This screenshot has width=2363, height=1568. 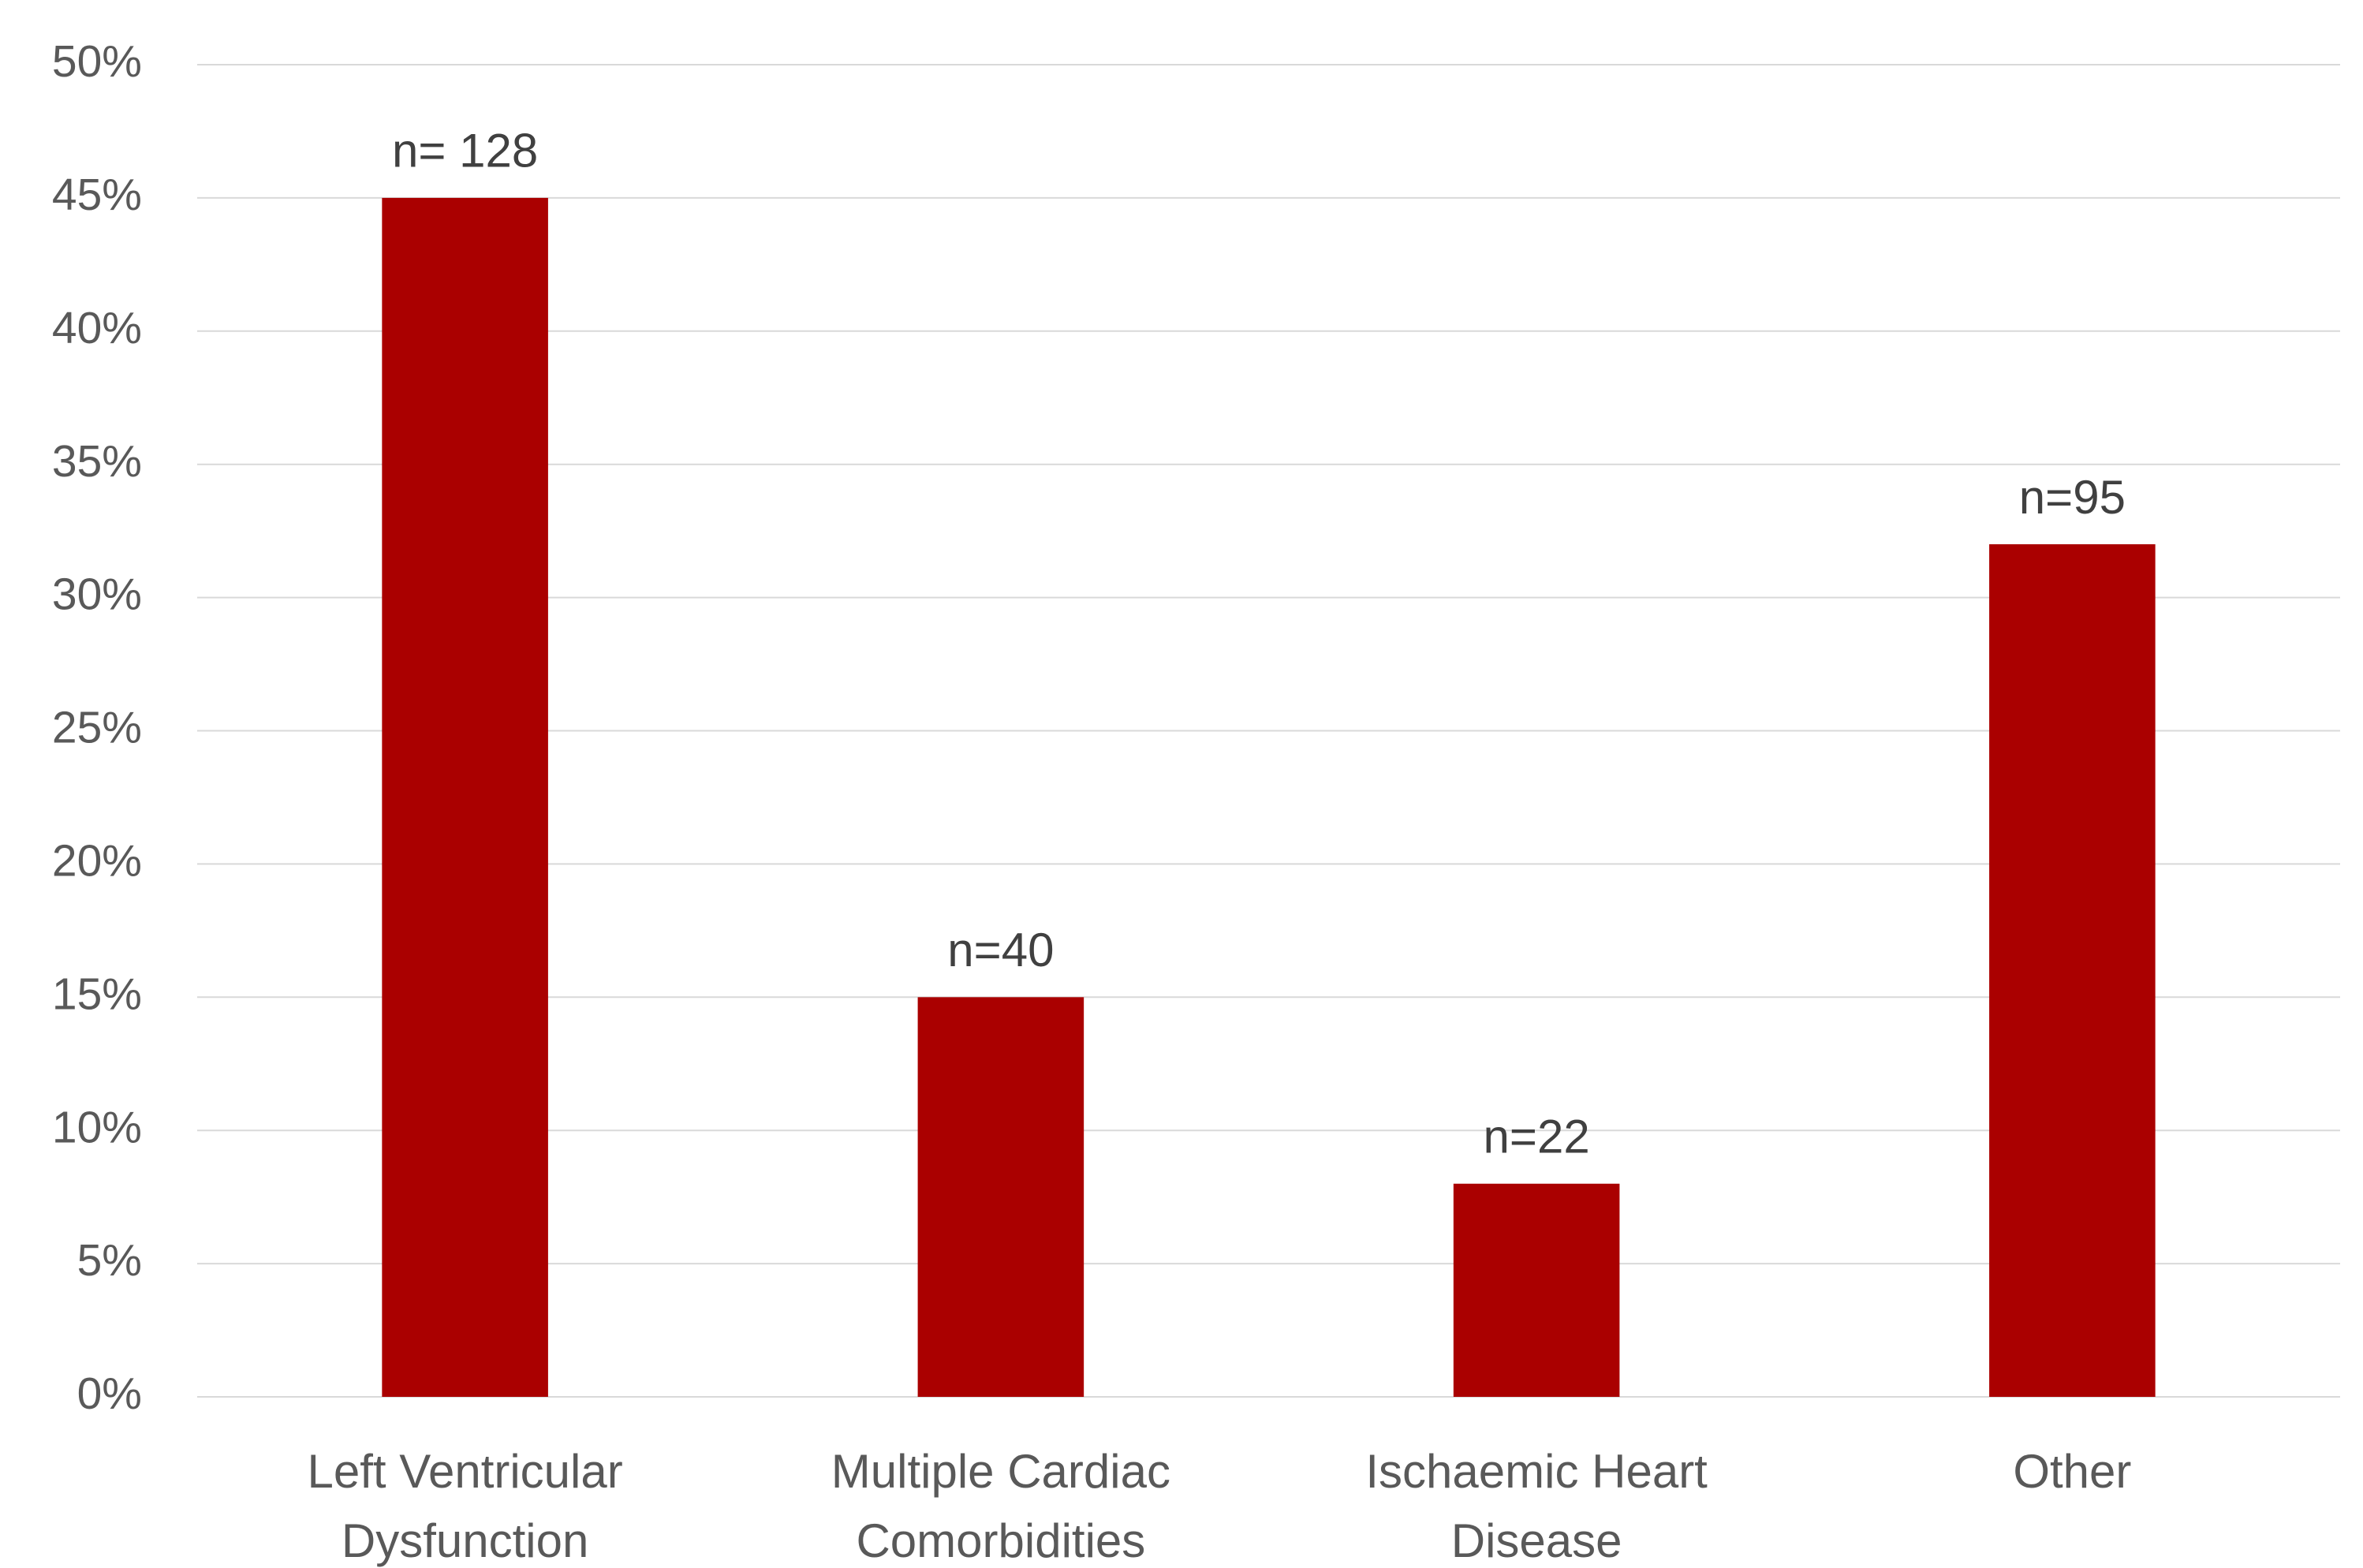 What do you see at coordinates (97, 1127) in the screenshot?
I see `y-tick-label: 10%` at bounding box center [97, 1127].